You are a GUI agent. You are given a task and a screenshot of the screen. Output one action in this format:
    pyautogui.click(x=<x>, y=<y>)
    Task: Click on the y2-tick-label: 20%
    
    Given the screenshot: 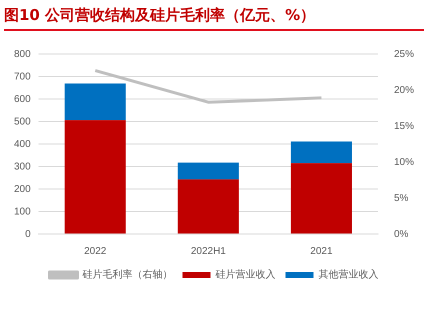 What is the action you would take?
    pyautogui.click(x=404, y=90)
    